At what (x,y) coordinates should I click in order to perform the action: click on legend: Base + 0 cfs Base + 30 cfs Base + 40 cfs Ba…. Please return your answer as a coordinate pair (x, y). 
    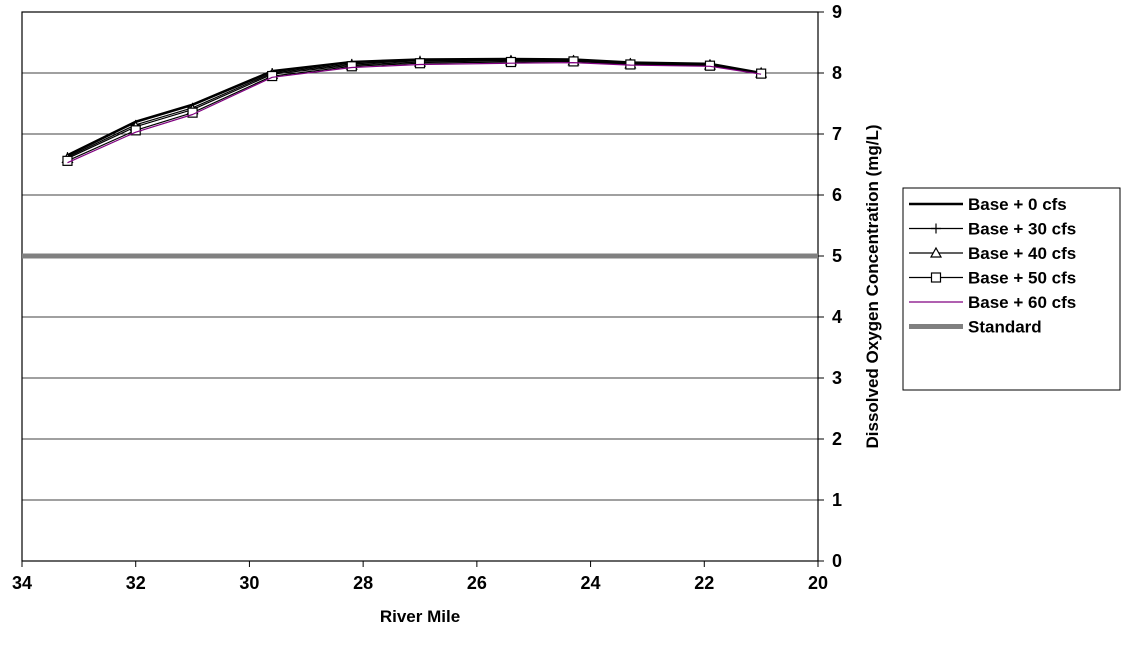
    Looking at the image, I should click on (1011, 289).